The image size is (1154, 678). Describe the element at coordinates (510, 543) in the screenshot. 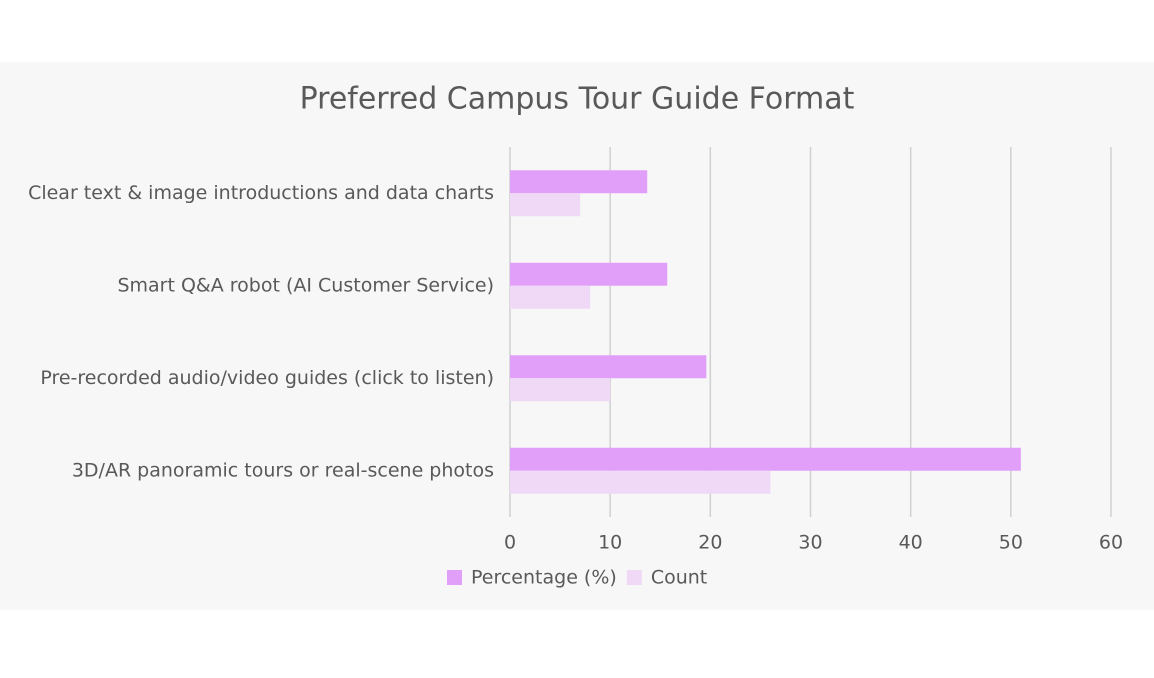

I see `x-tick-label: 0` at that location.